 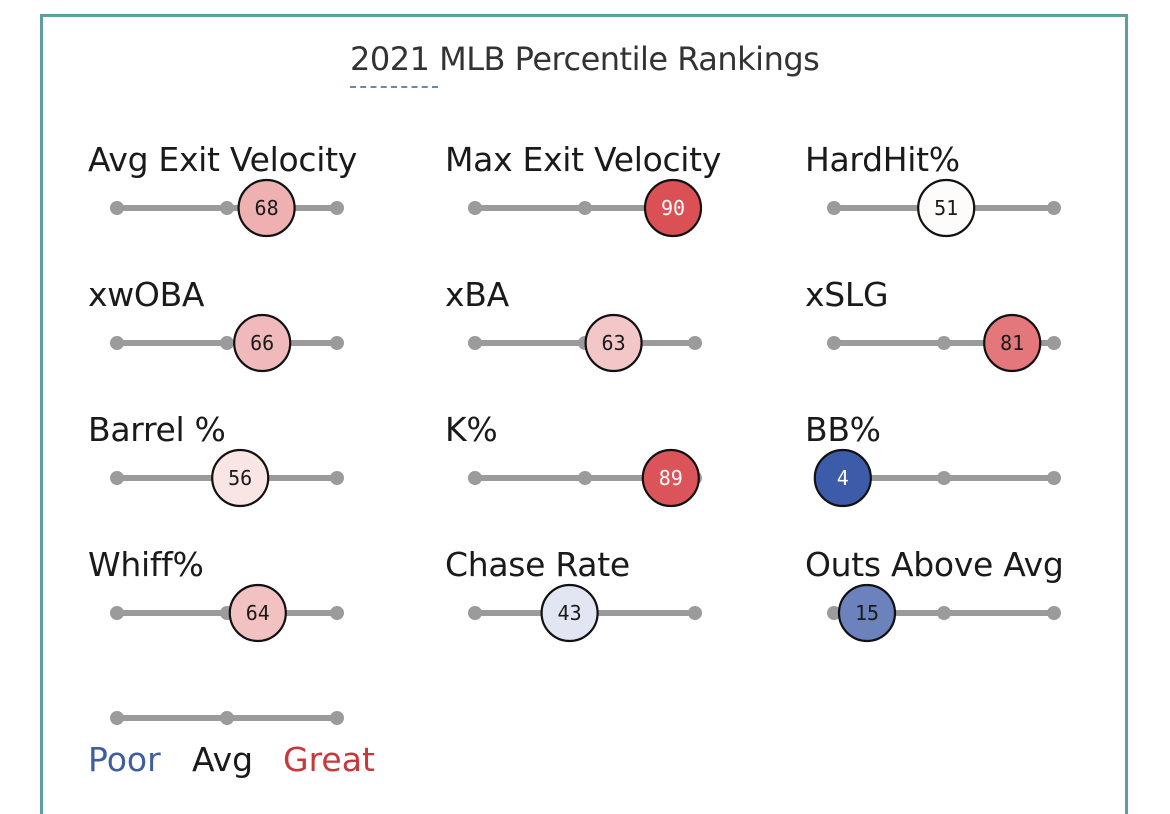 I want to click on bubble-value: 64, so click(x=258, y=613).